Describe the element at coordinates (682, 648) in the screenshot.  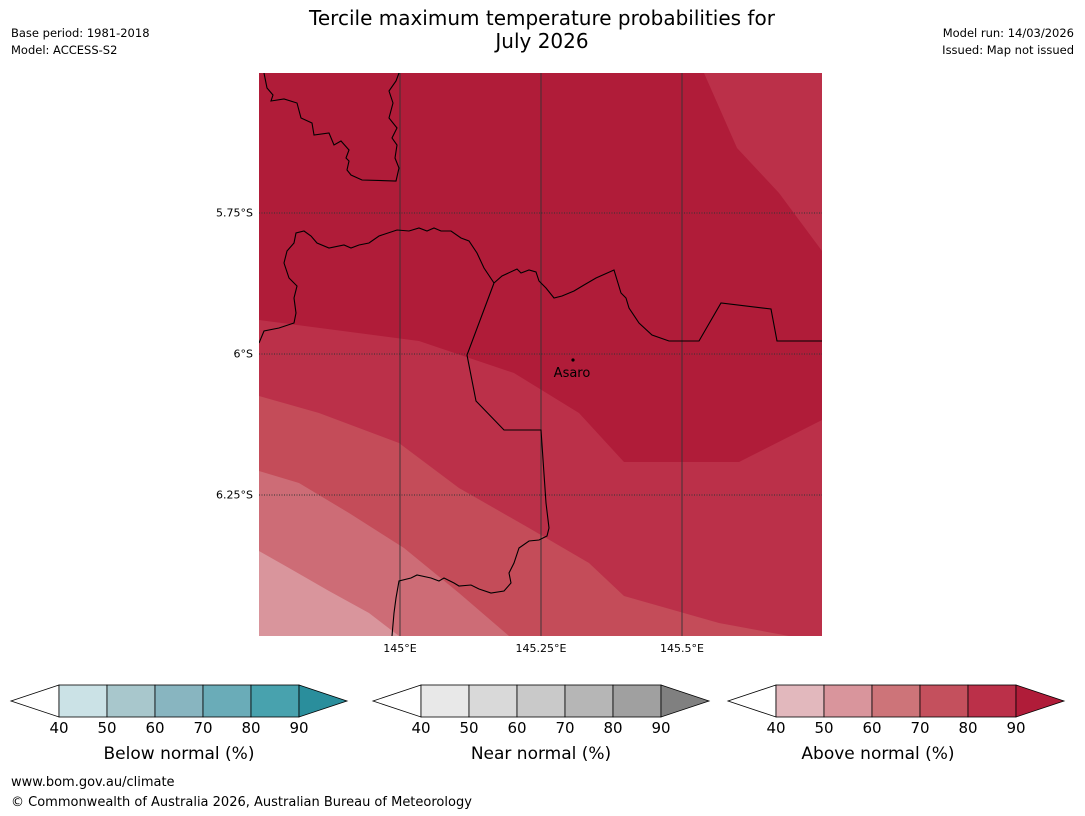
I see `lon-label-145-5: 145.5°E` at that location.